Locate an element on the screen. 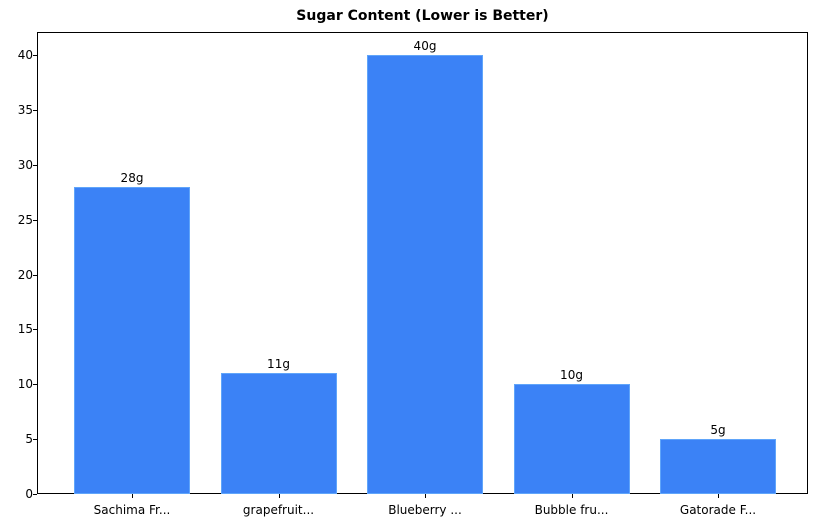 This screenshot has height=528, width=822. y-tick-label: 25 is located at coordinates (25, 219).